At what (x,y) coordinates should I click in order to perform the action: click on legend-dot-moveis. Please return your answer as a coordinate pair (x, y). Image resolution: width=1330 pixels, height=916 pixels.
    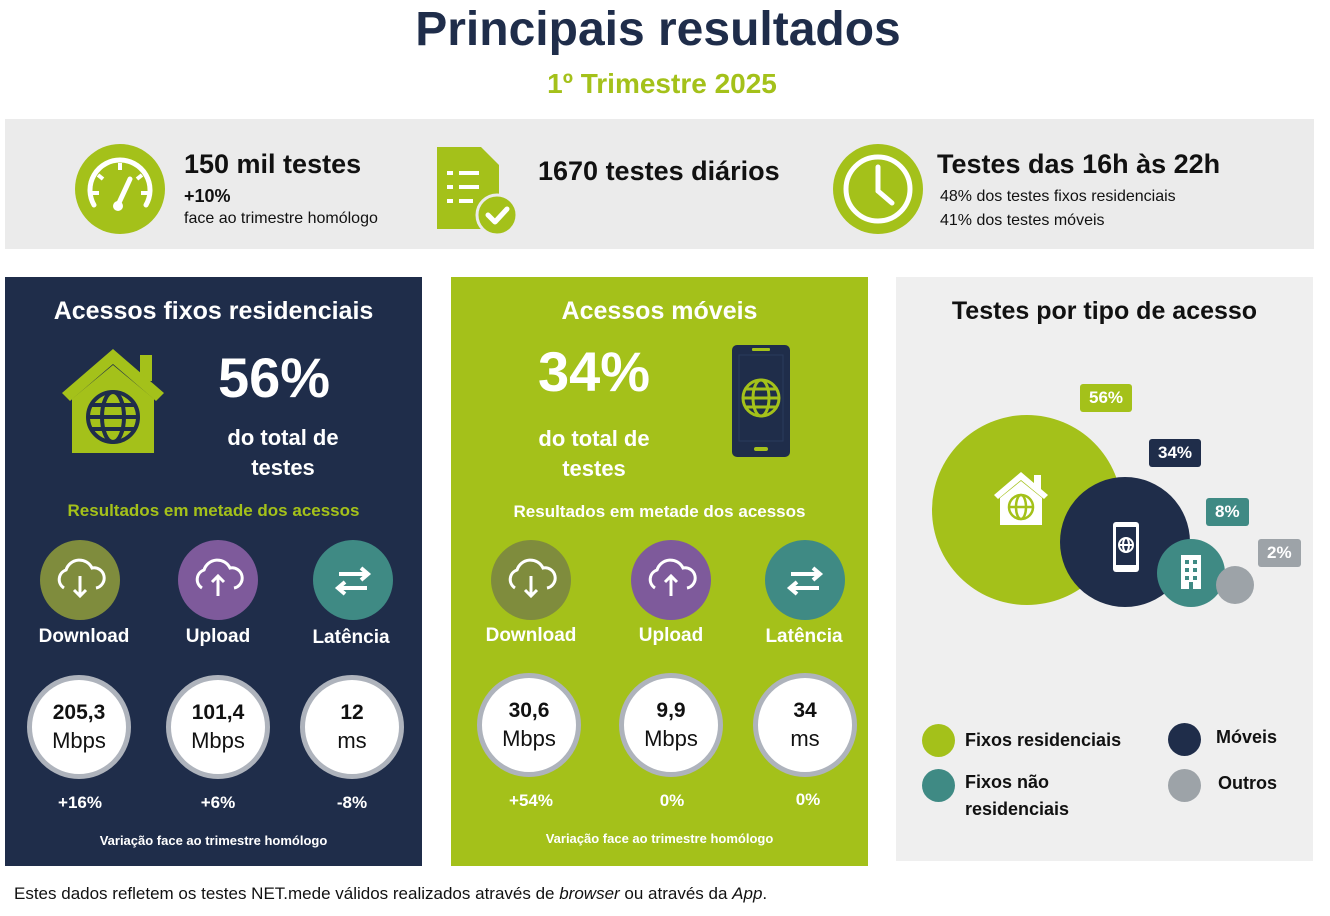
    Looking at the image, I should click on (1184, 739).